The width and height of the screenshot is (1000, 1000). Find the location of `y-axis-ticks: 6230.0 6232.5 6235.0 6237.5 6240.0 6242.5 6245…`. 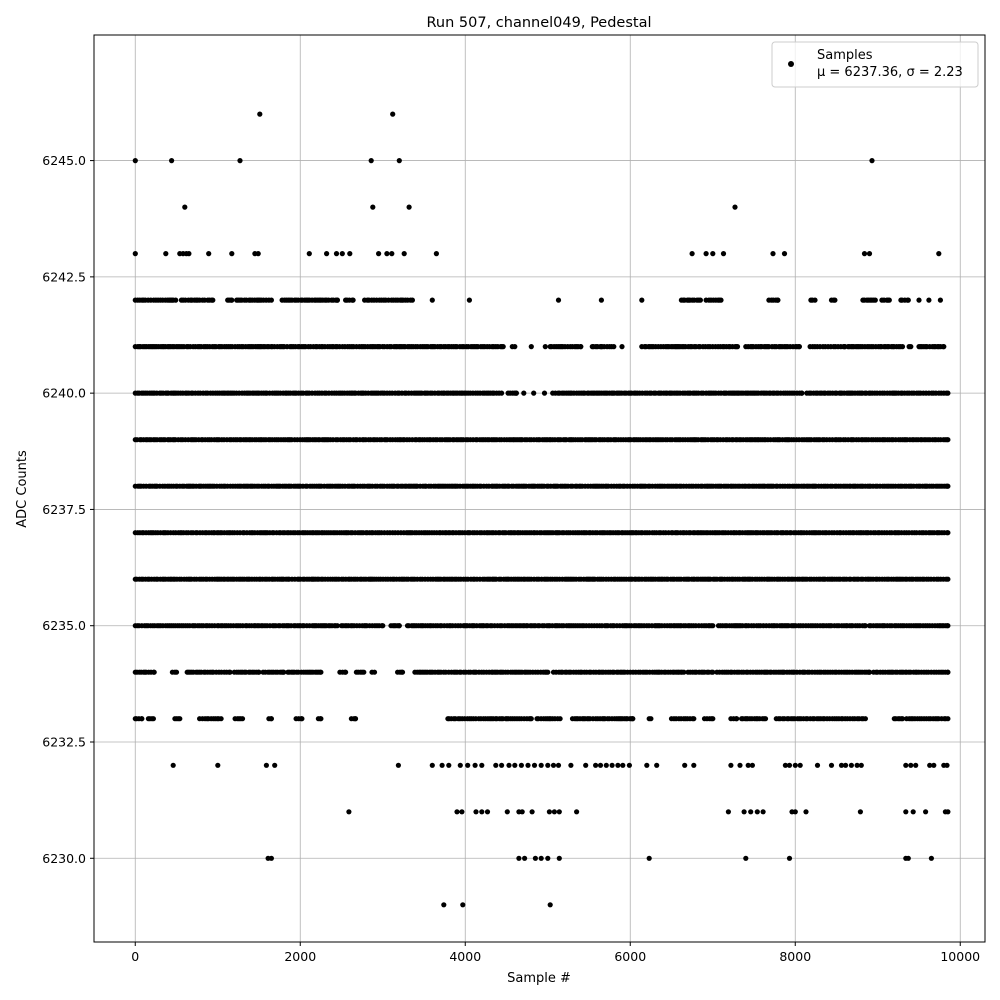

y-axis-ticks: 6230.0 6232.5 6235.0 6237.5 6240.0 6242.5 6245… is located at coordinates (68, 509).